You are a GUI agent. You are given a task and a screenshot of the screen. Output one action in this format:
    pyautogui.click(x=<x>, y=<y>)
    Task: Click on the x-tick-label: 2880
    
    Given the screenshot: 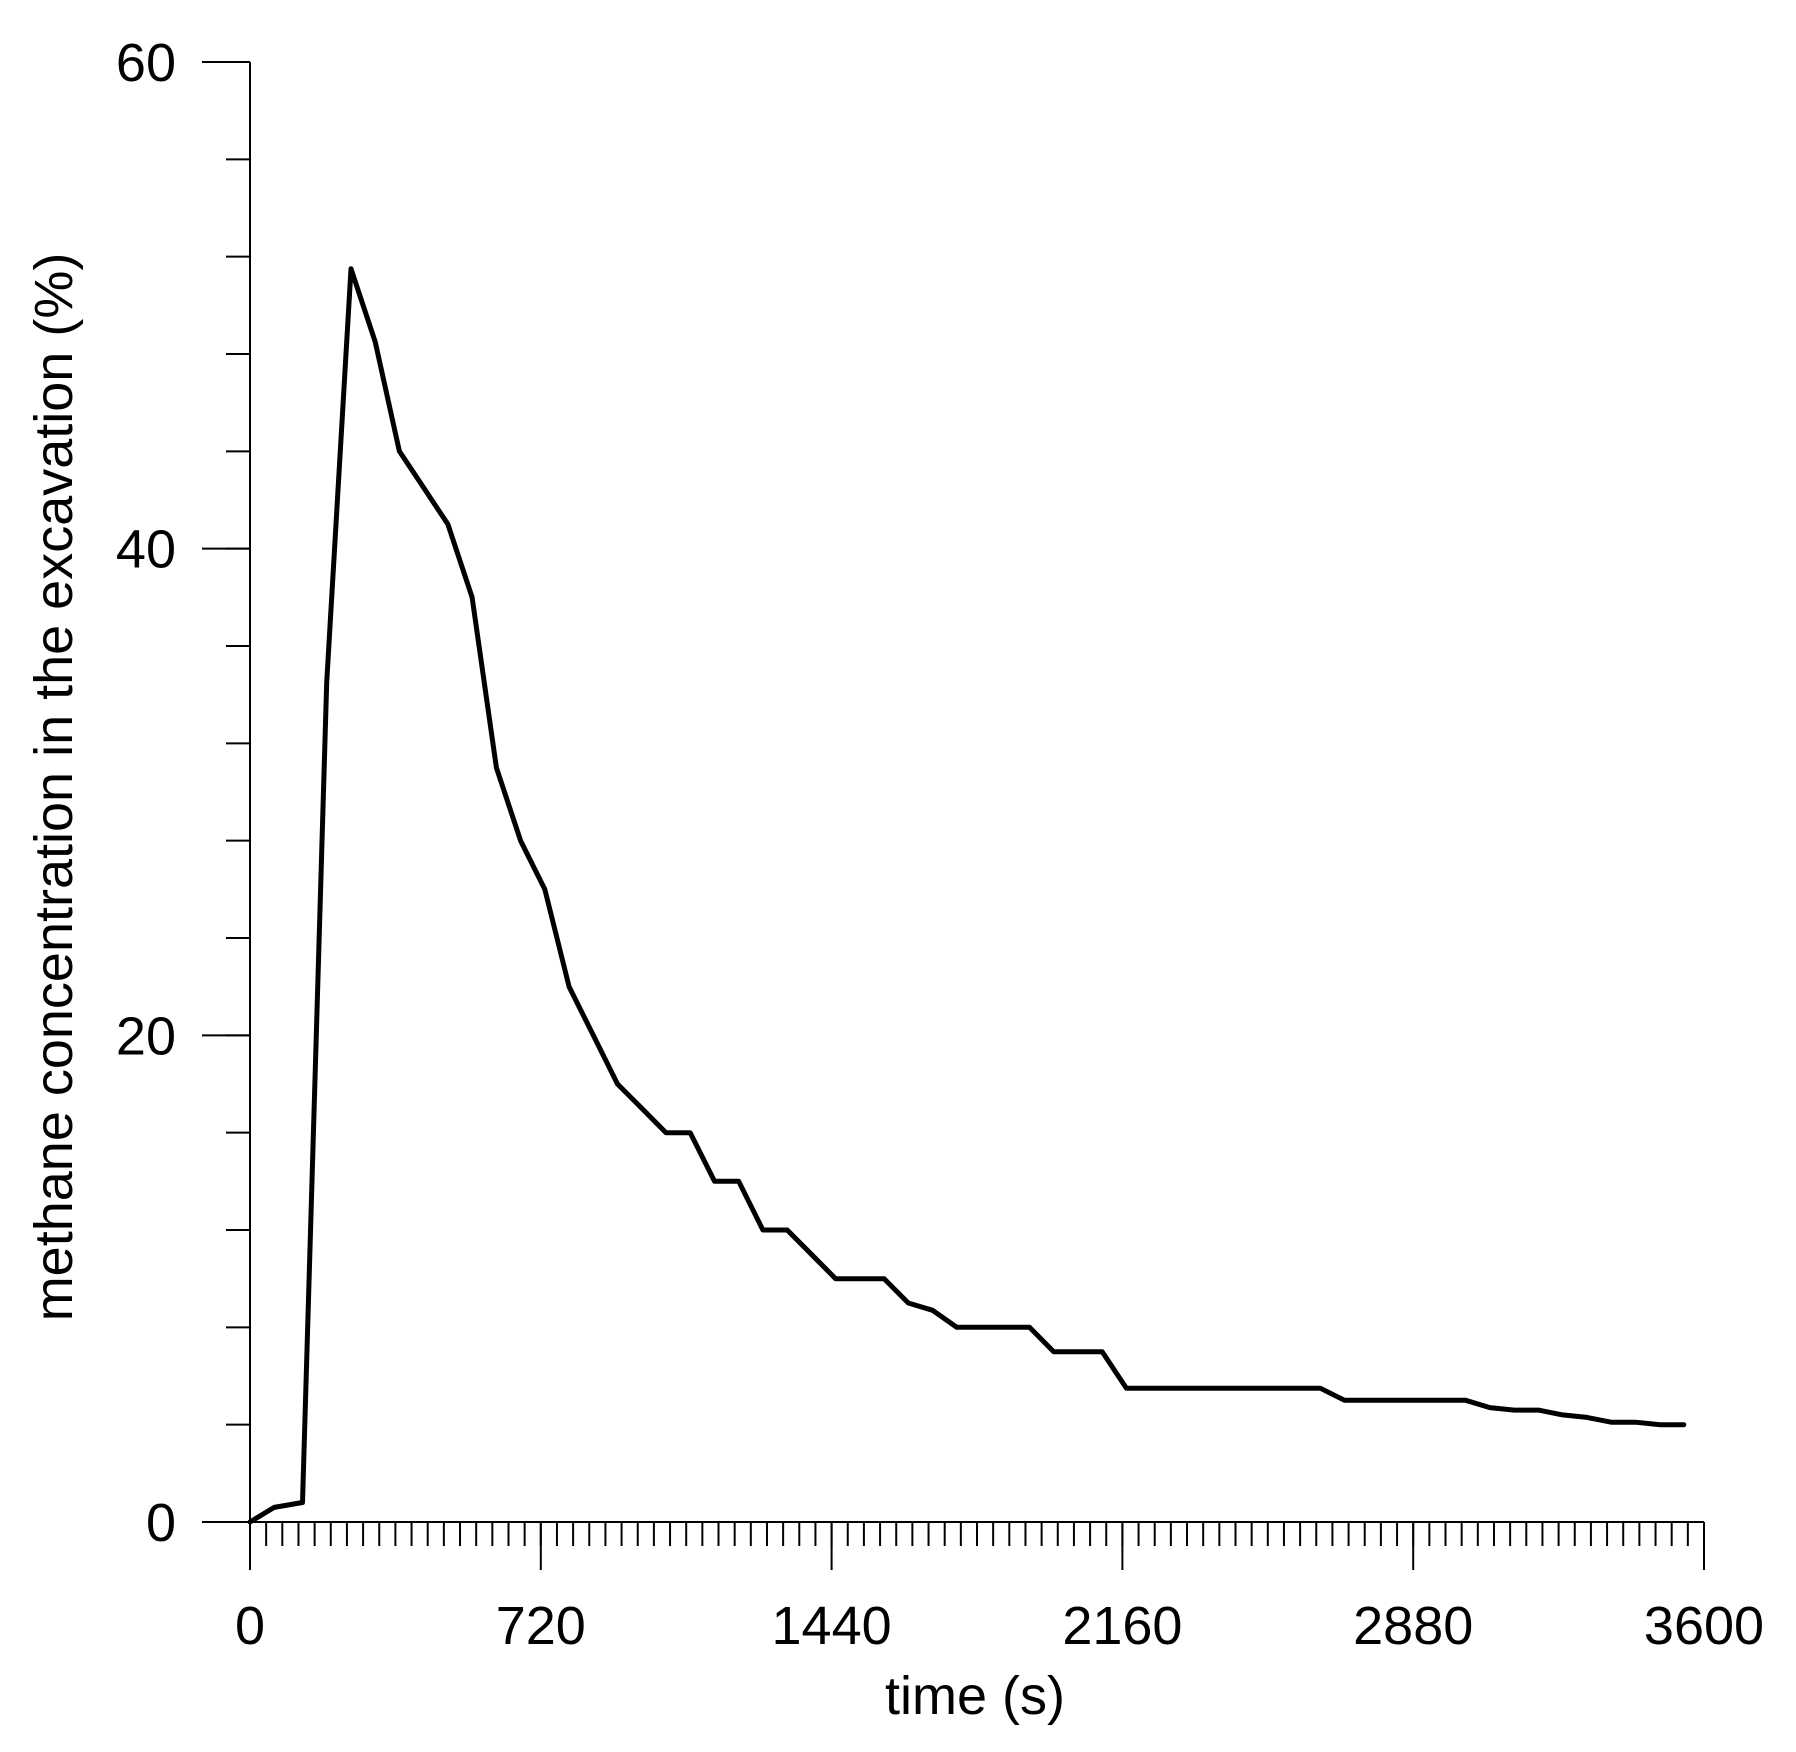 What is the action you would take?
    pyautogui.click(x=1413, y=1626)
    